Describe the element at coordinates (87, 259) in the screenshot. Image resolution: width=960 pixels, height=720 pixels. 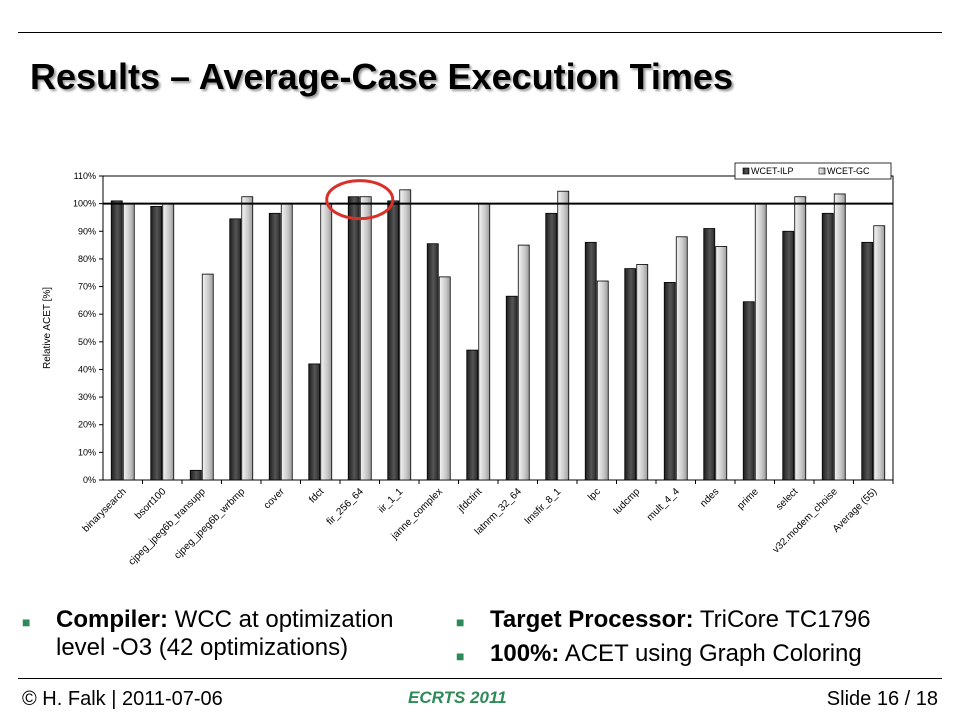
I see `y-tick-label: 80%` at that location.